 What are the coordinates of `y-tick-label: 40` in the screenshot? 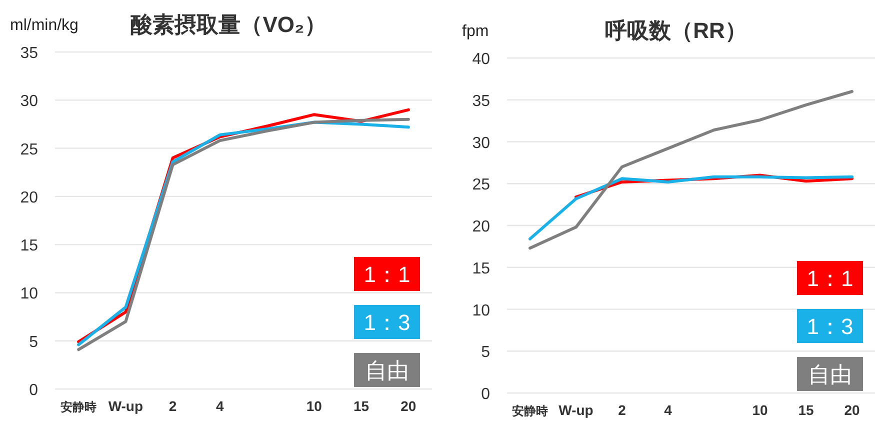 It's located at (481, 59).